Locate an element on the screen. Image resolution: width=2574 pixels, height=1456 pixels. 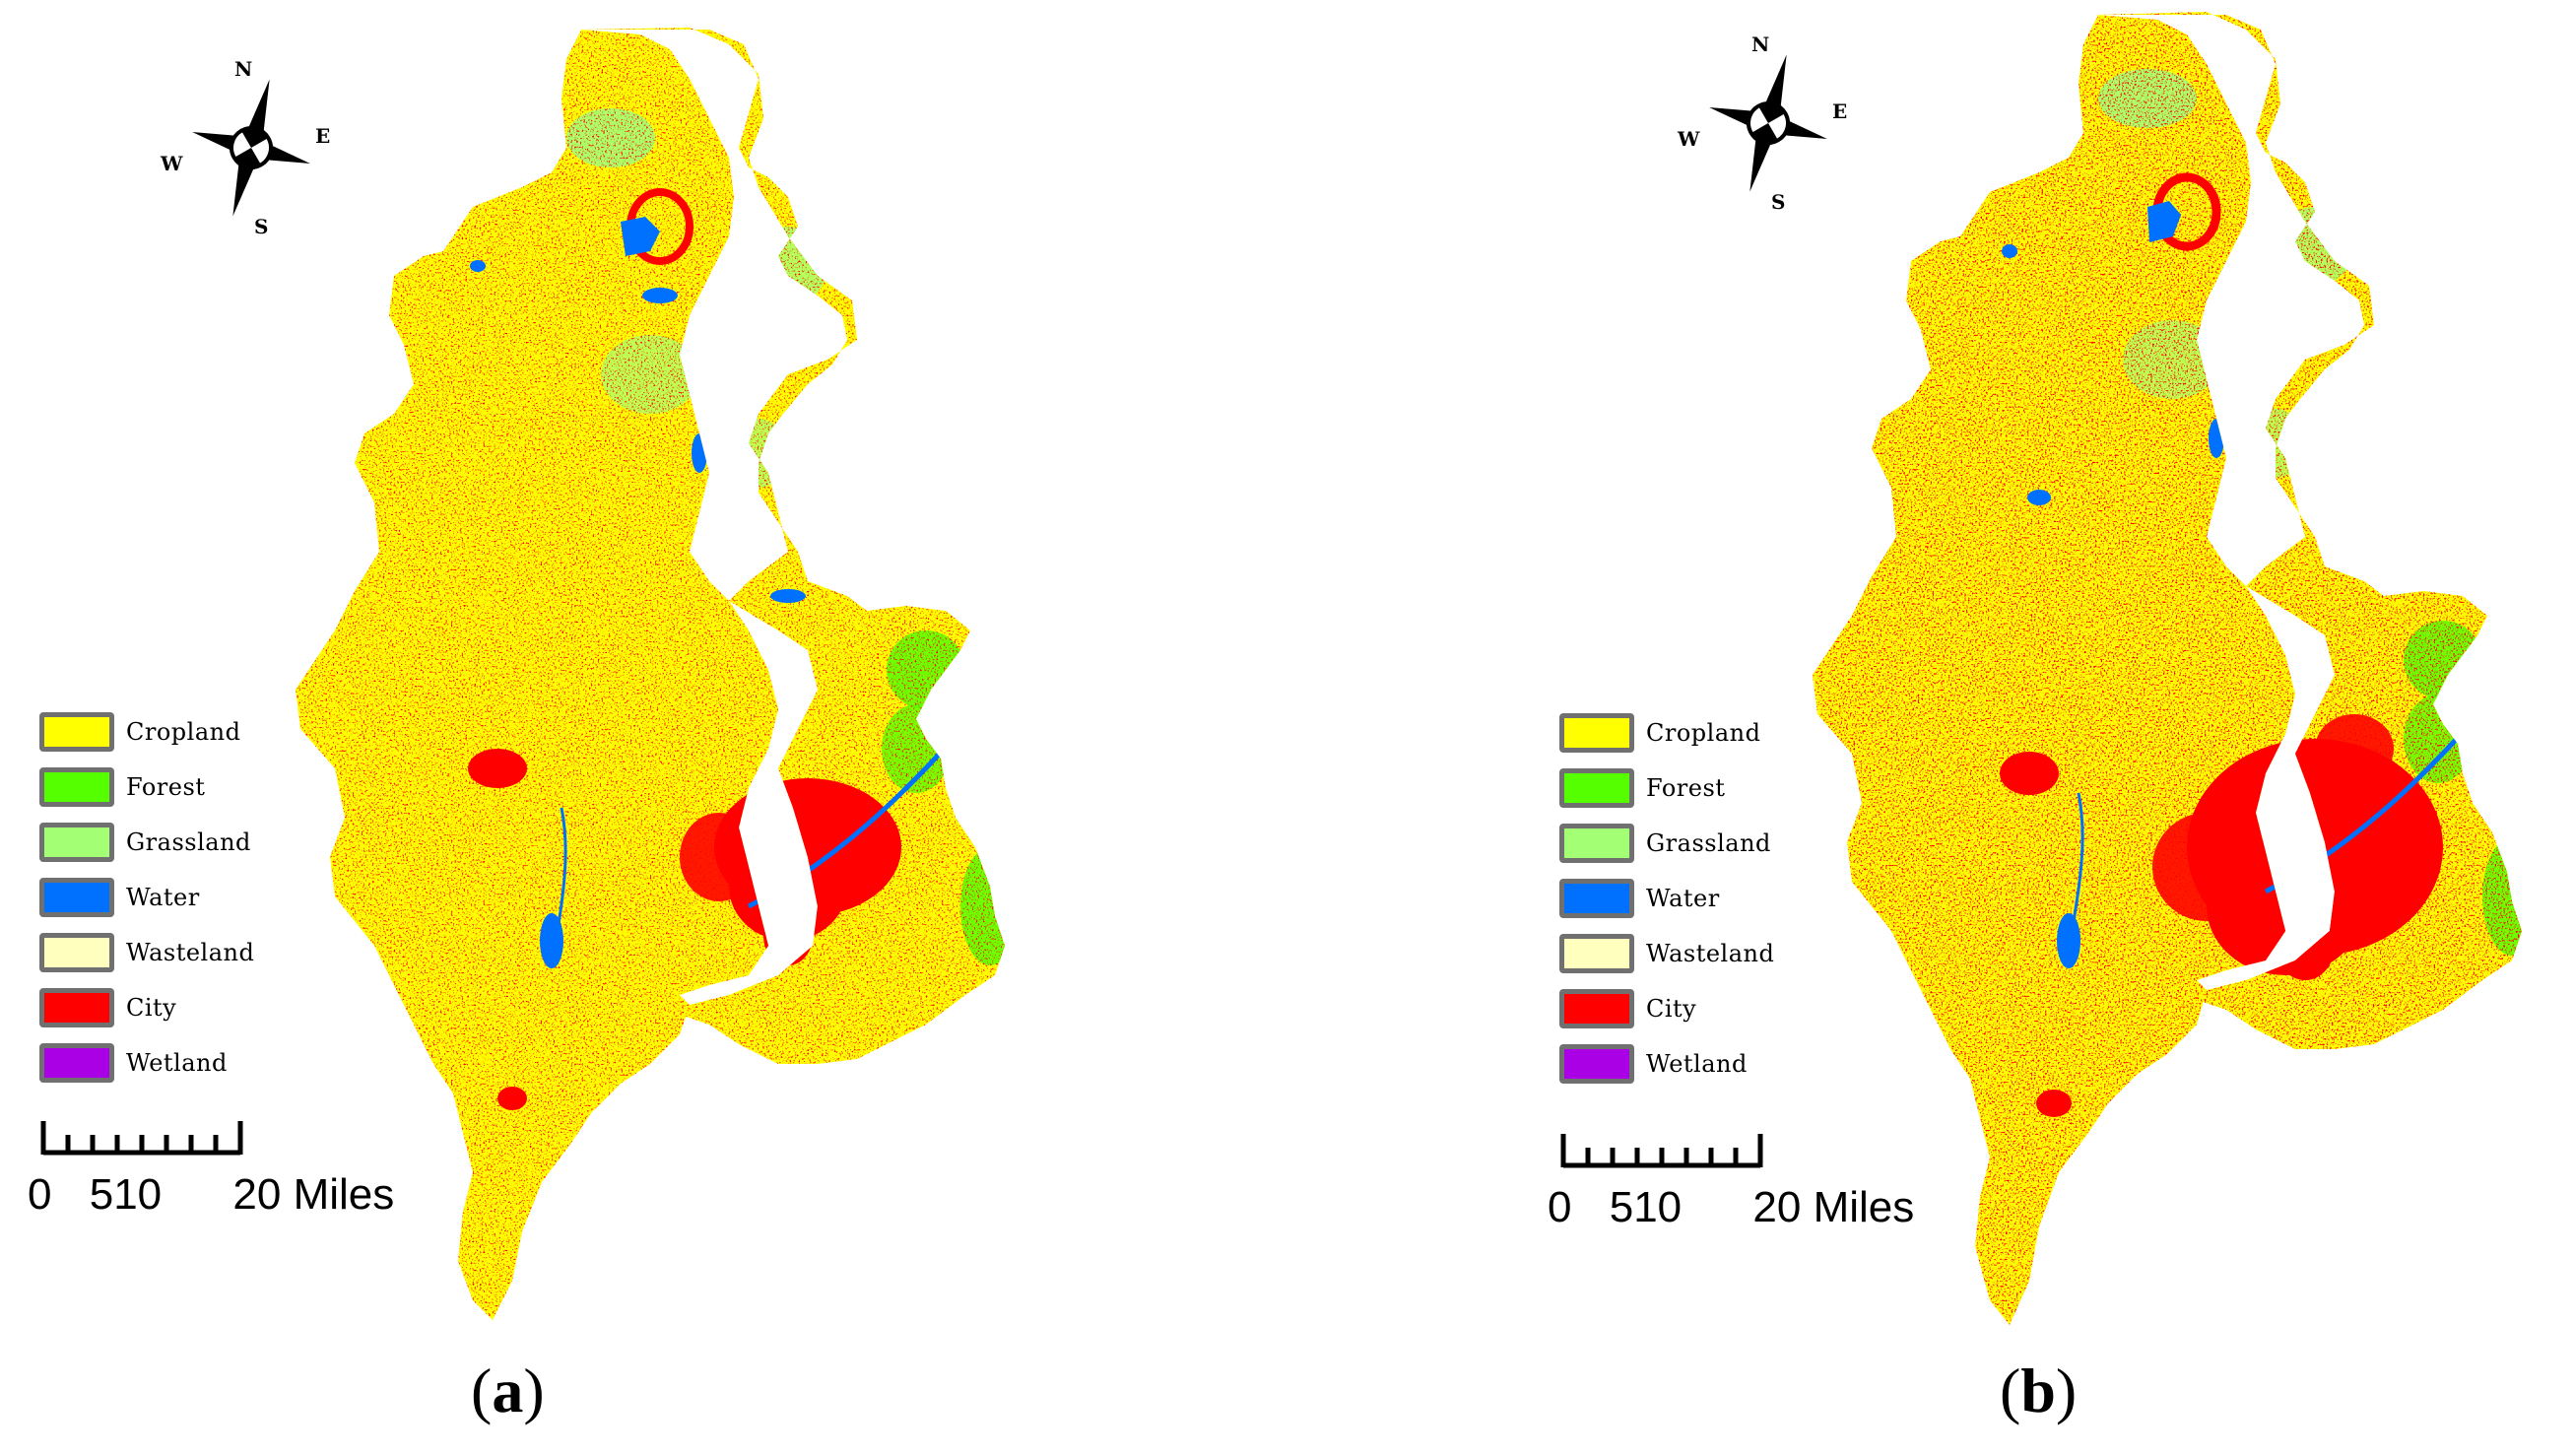
panel-label-b: (b) is located at coordinates (2039, 1390).